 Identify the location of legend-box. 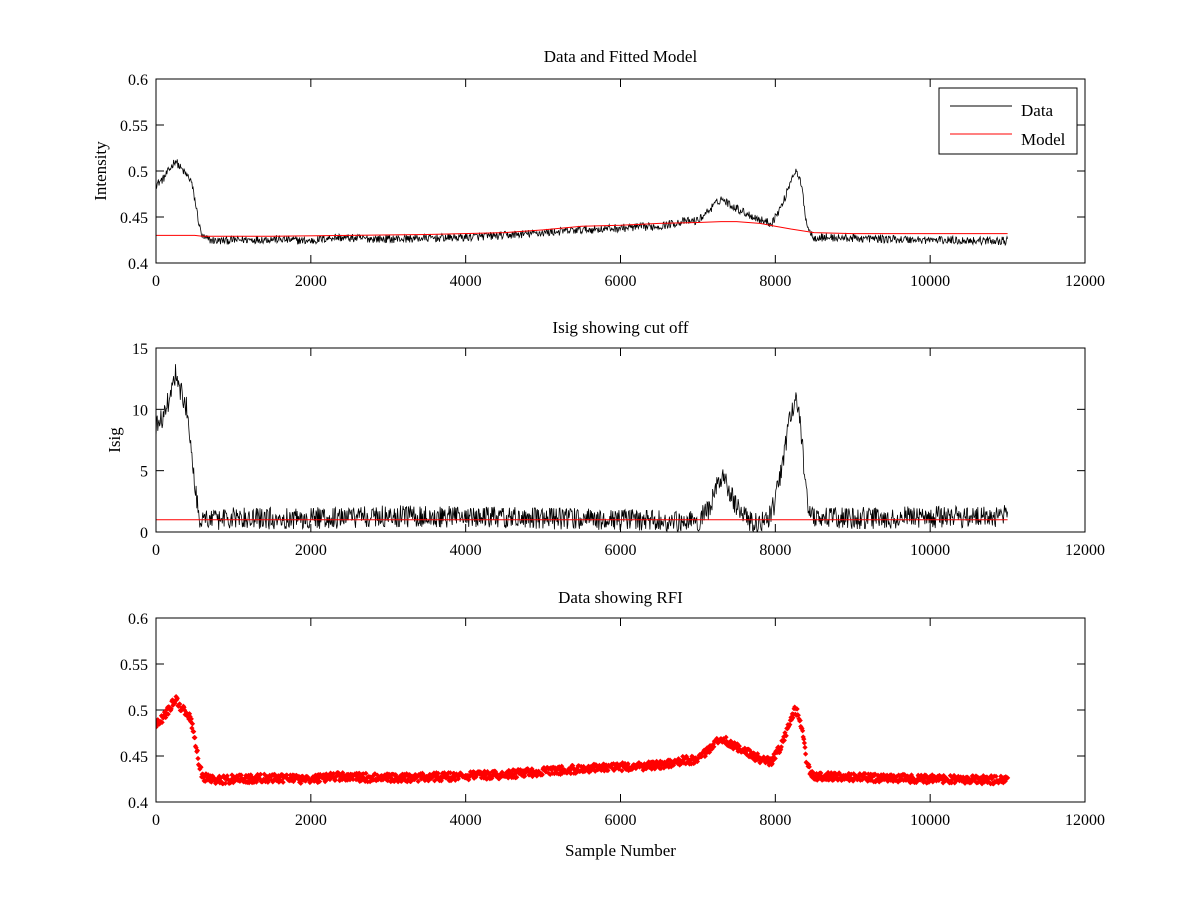
(1008, 121).